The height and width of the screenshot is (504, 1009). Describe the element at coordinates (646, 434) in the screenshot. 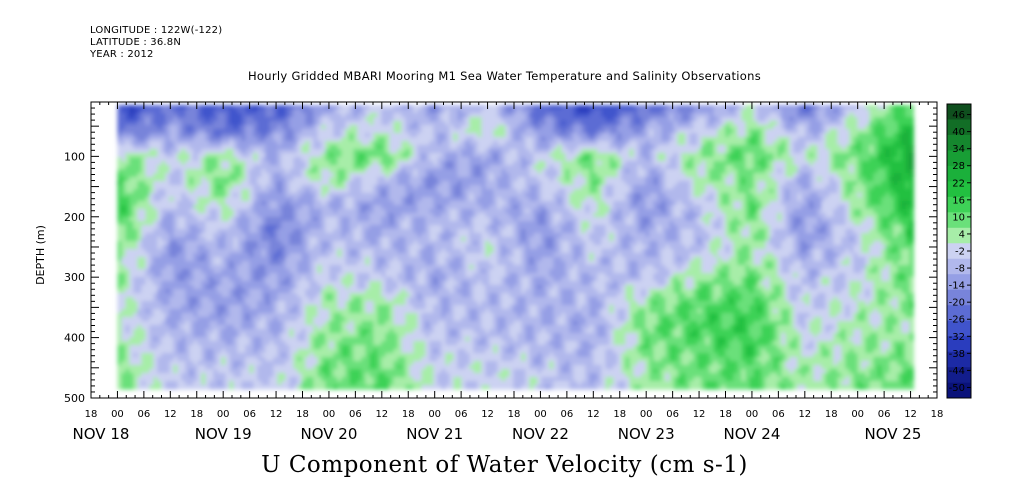

I see `x-day-label: NOV 23` at that location.